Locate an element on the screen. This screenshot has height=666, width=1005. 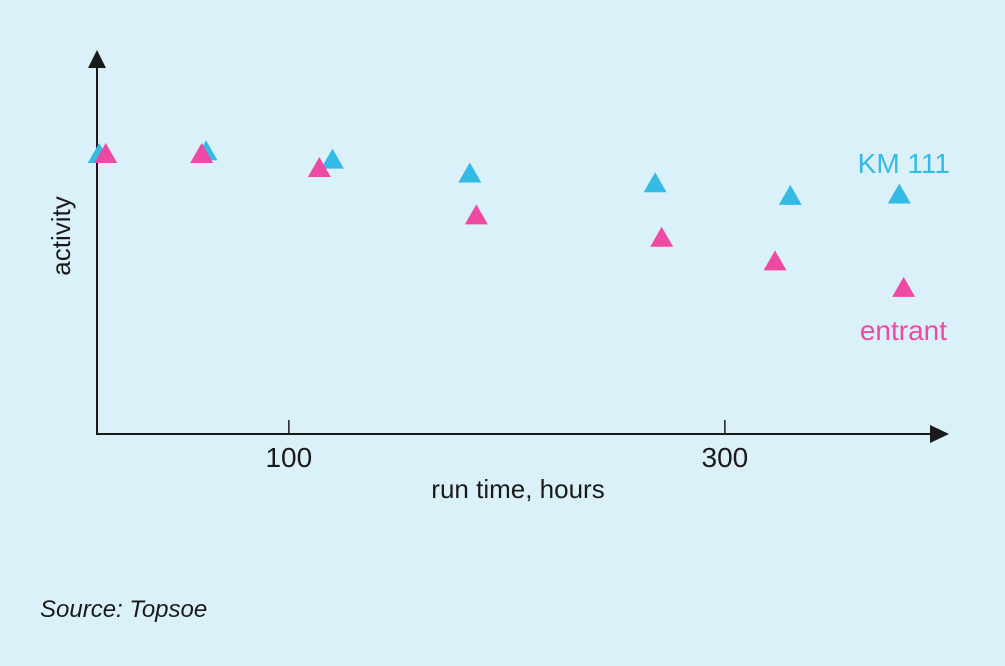
series-label-entrant: entrant is located at coordinates (903, 330).